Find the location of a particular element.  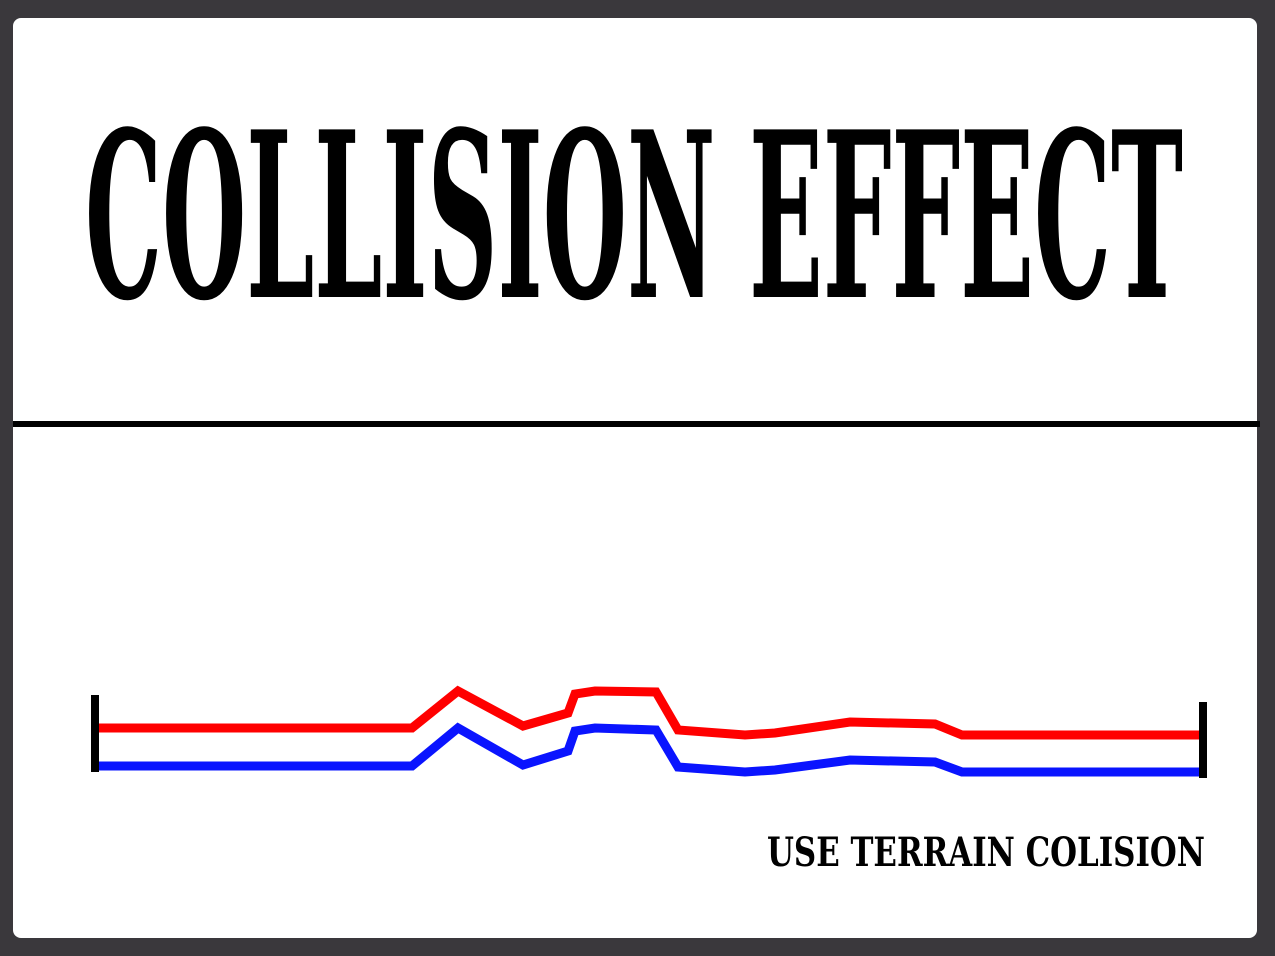

caption: USE TERRAIN COLISION is located at coordinates (986, 852).